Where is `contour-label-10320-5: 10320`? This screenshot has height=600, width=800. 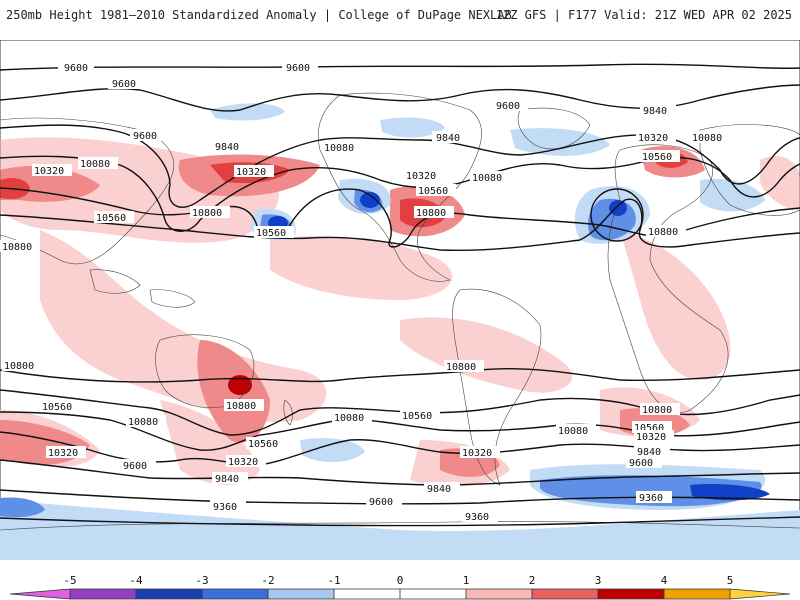
contour-label-10320-5: 10320 is located at coordinates (66, 452).